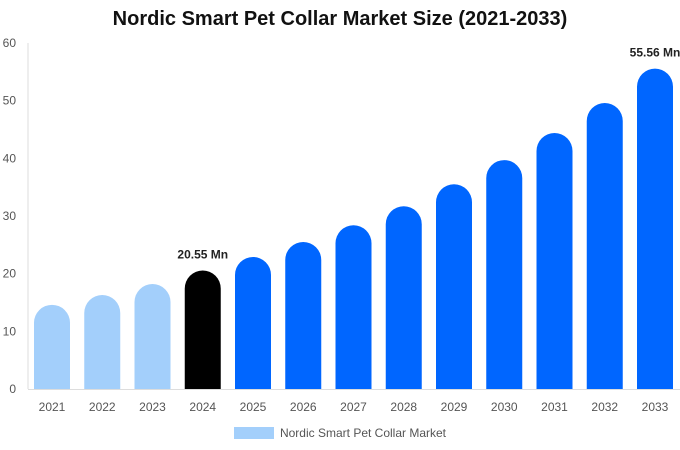 Image resolution: width=680 pixels, height=450 pixels. I want to click on x-tick-label: 2030, so click(504, 407).